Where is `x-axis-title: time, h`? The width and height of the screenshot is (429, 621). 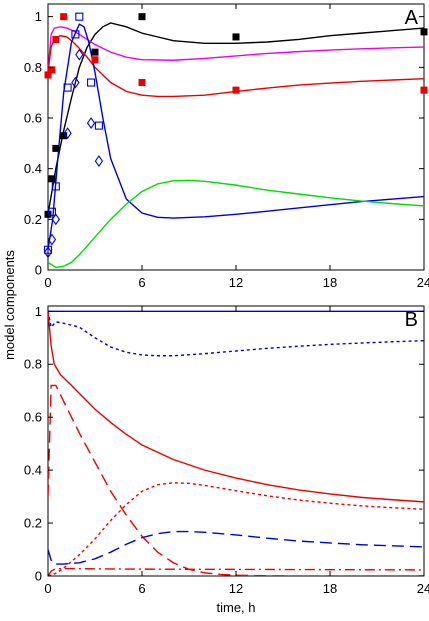 x-axis-title: time, h is located at coordinates (235, 607).